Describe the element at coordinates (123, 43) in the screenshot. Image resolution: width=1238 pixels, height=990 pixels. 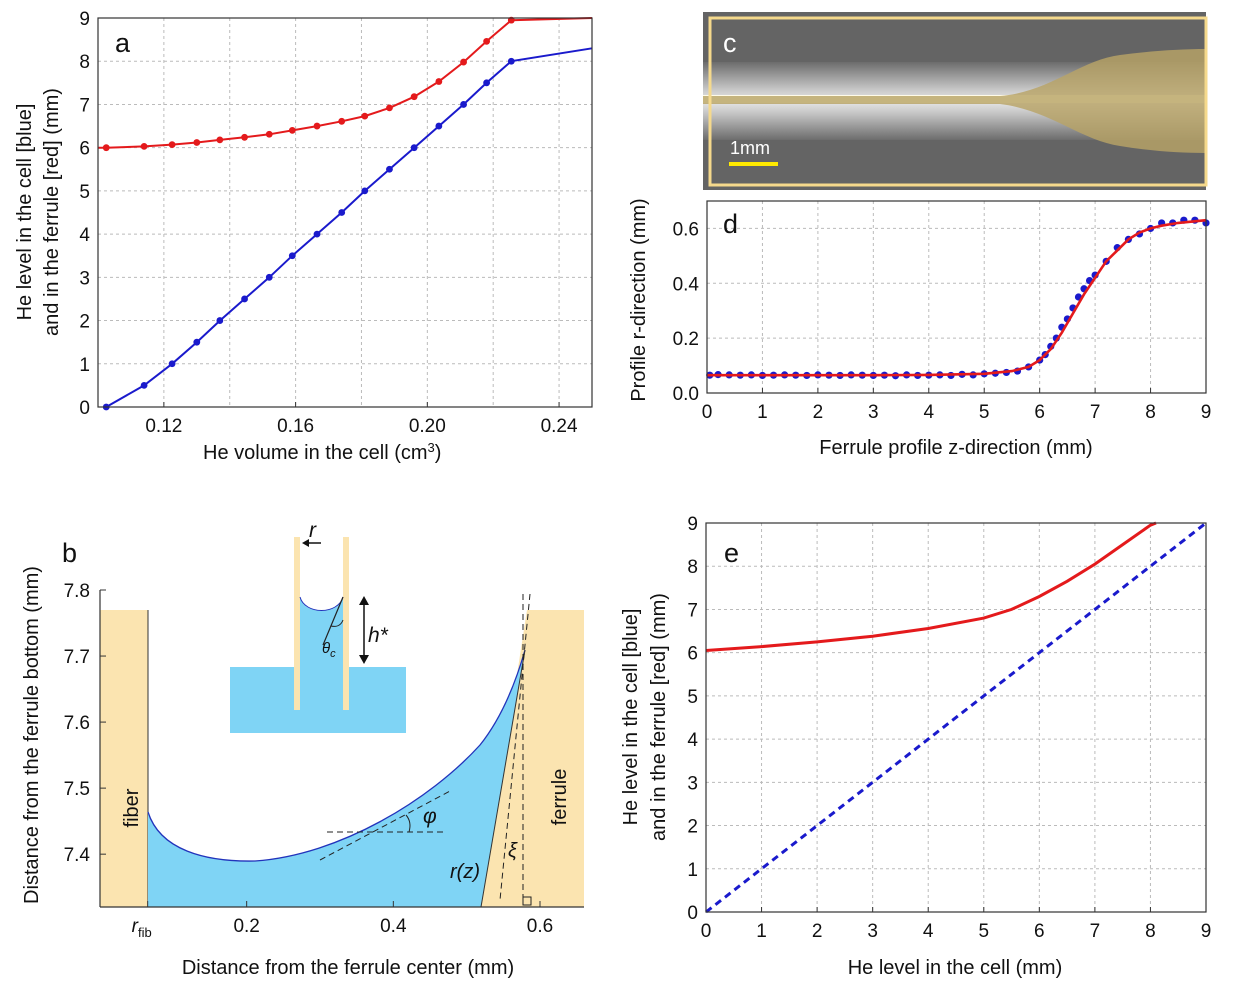
I see `panel-a-letter: a` at that location.